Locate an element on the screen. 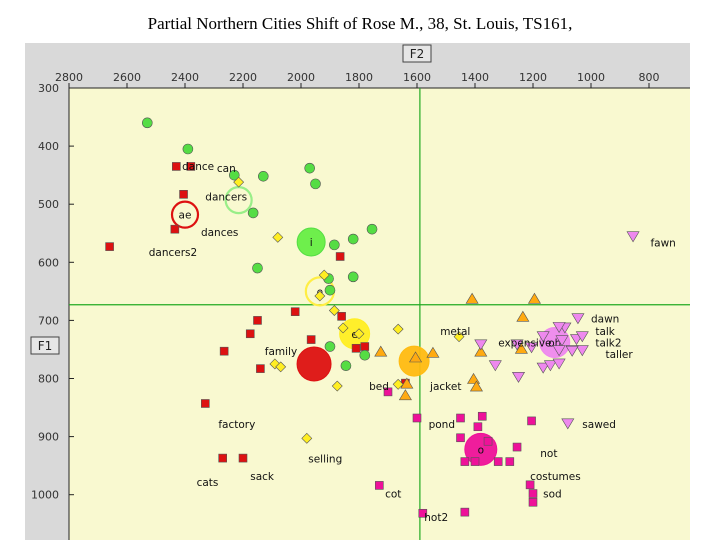 The image size is (720, 540). point-label-costumes: costumes is located at coordinates (555, 477).